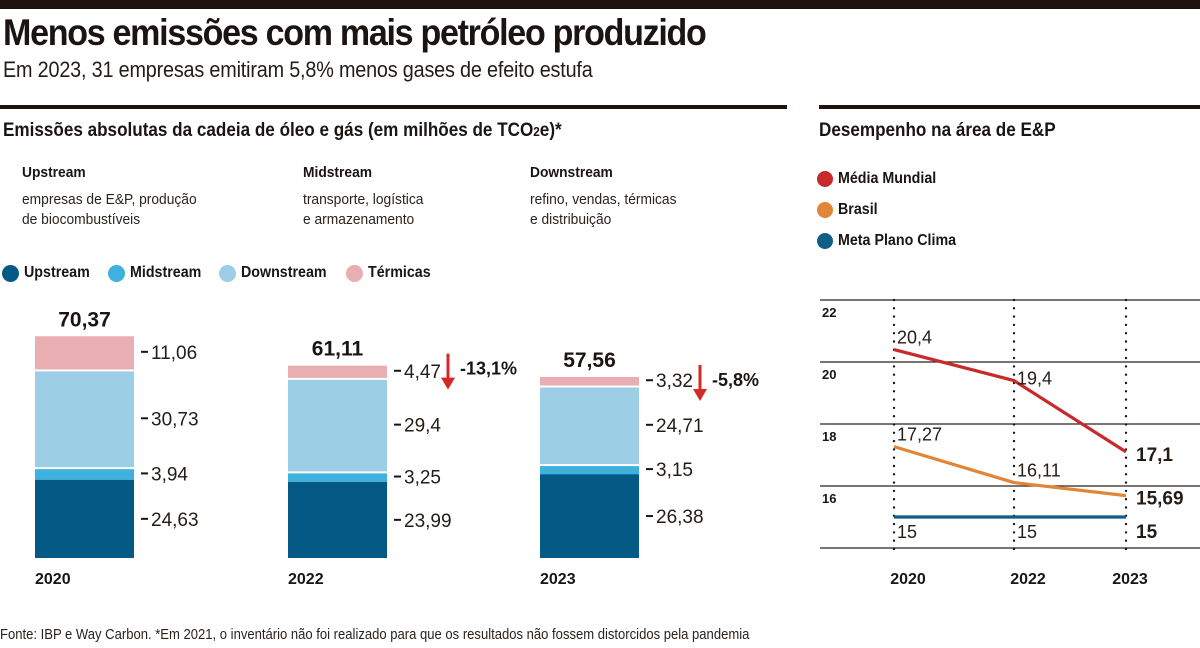  I want to click on segment-value-label: 3,25, so click(422, 478).